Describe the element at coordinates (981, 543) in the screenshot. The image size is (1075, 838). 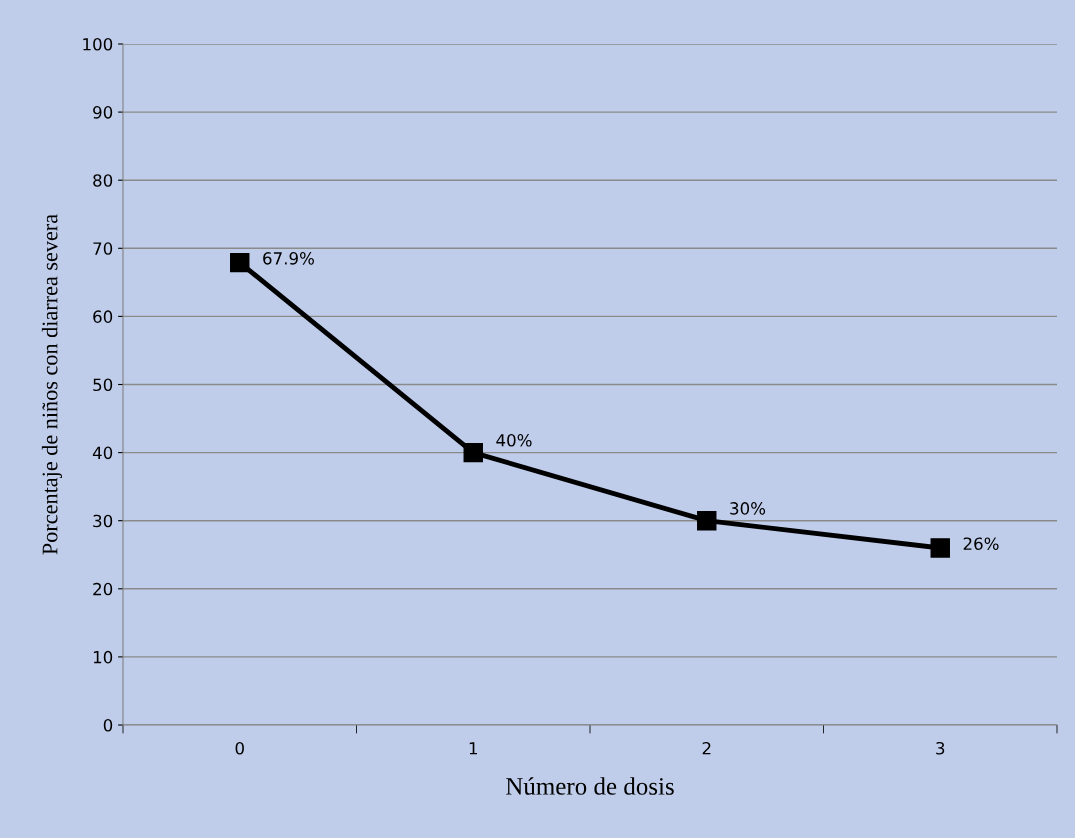
I see `data-label: 26%` at that location.